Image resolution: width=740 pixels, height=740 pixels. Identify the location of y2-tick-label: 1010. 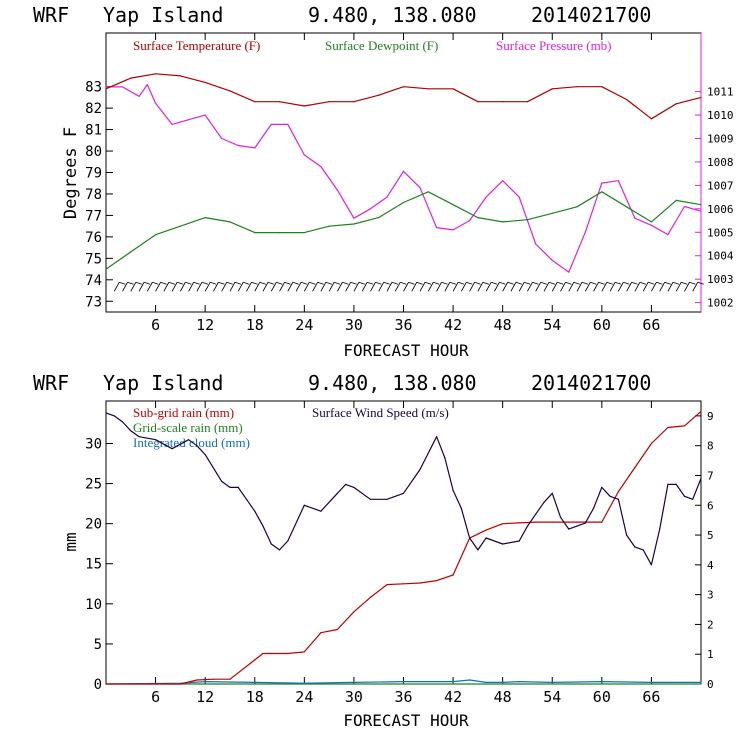
(720, 115).